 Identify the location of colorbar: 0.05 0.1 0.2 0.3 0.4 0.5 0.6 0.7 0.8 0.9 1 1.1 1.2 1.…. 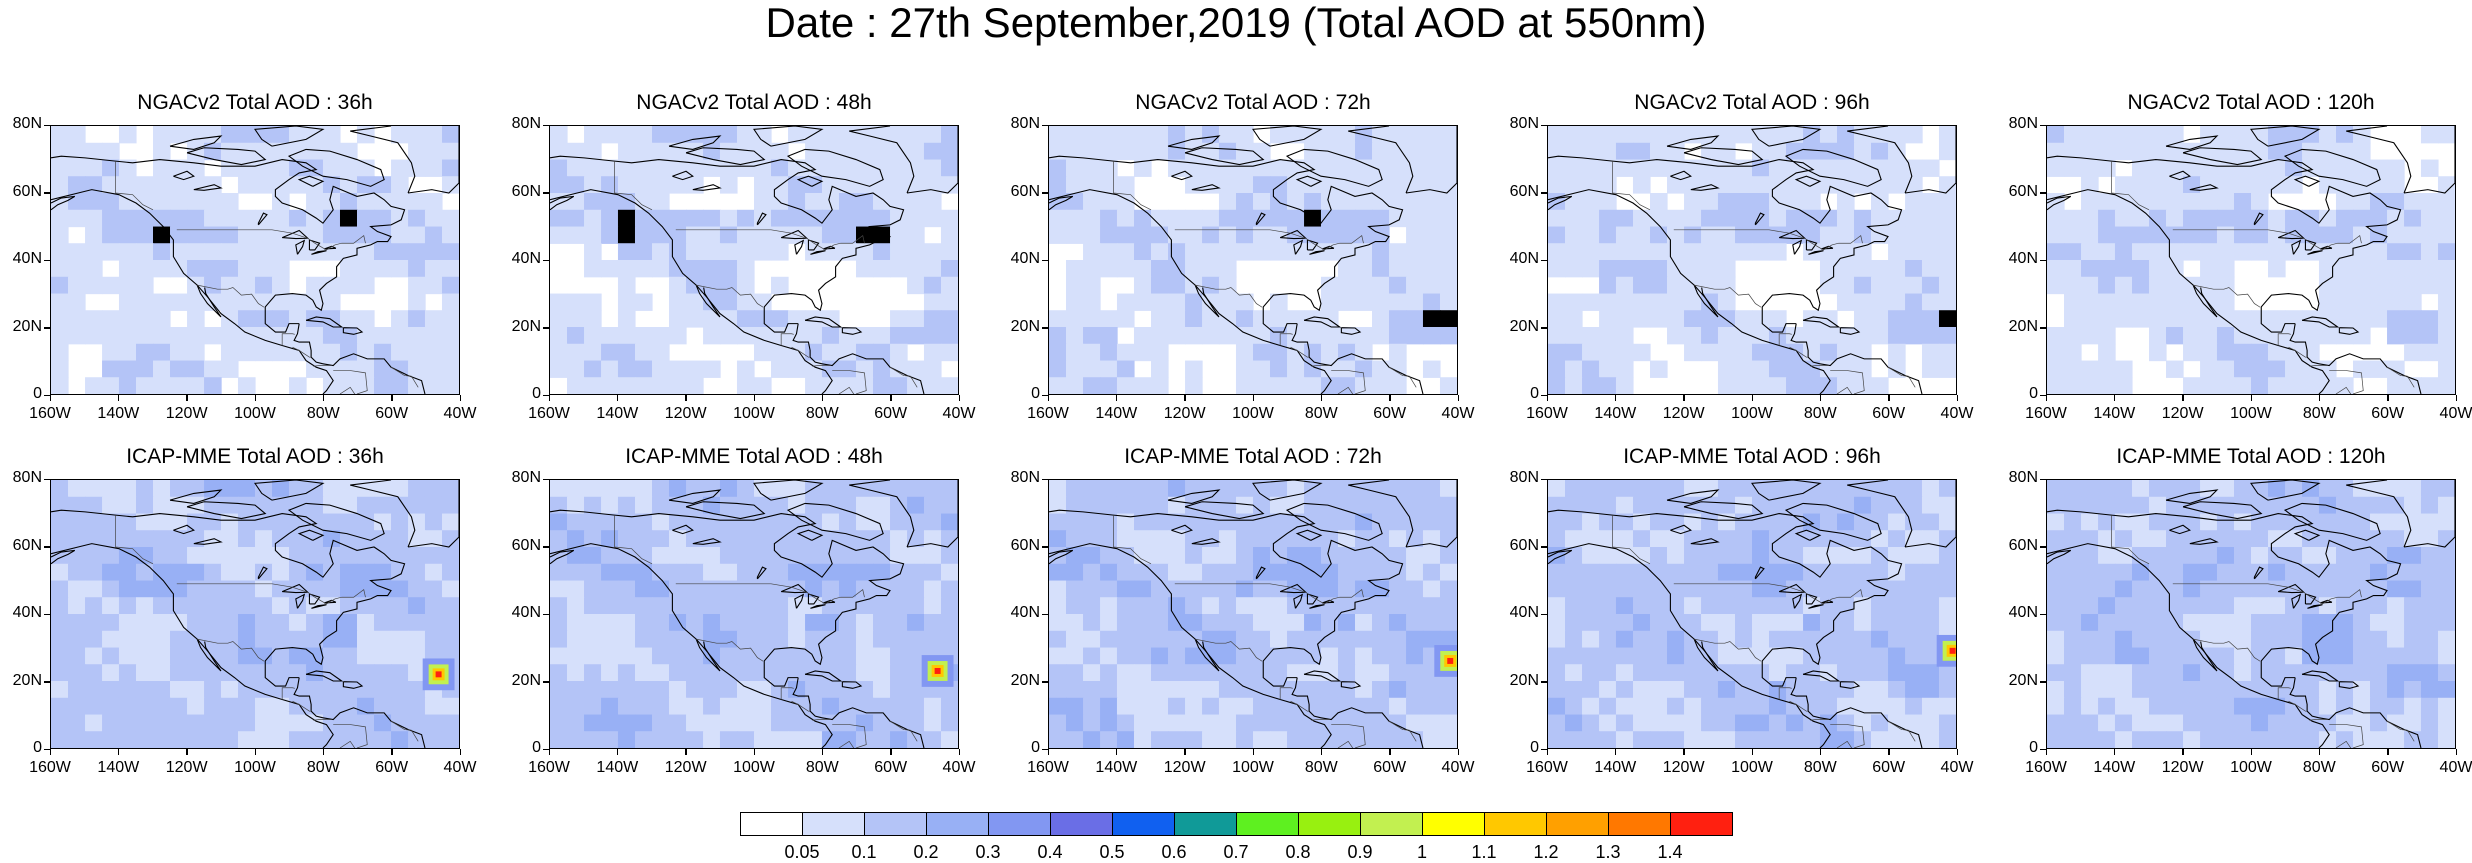
(1236, 837).